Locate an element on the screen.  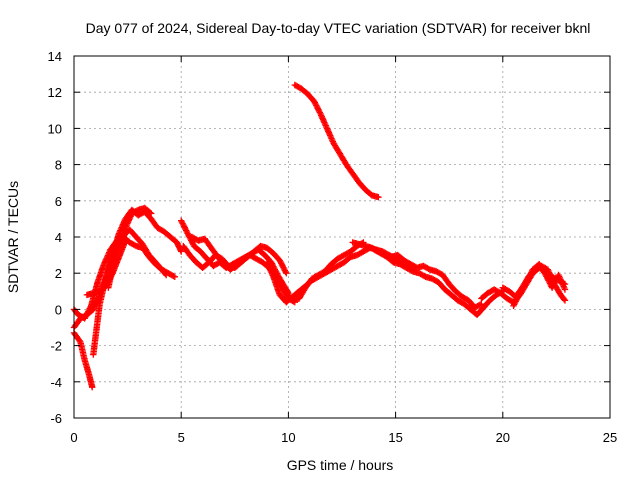
y-tick-label: 0 is located at coordinates (58, 309).